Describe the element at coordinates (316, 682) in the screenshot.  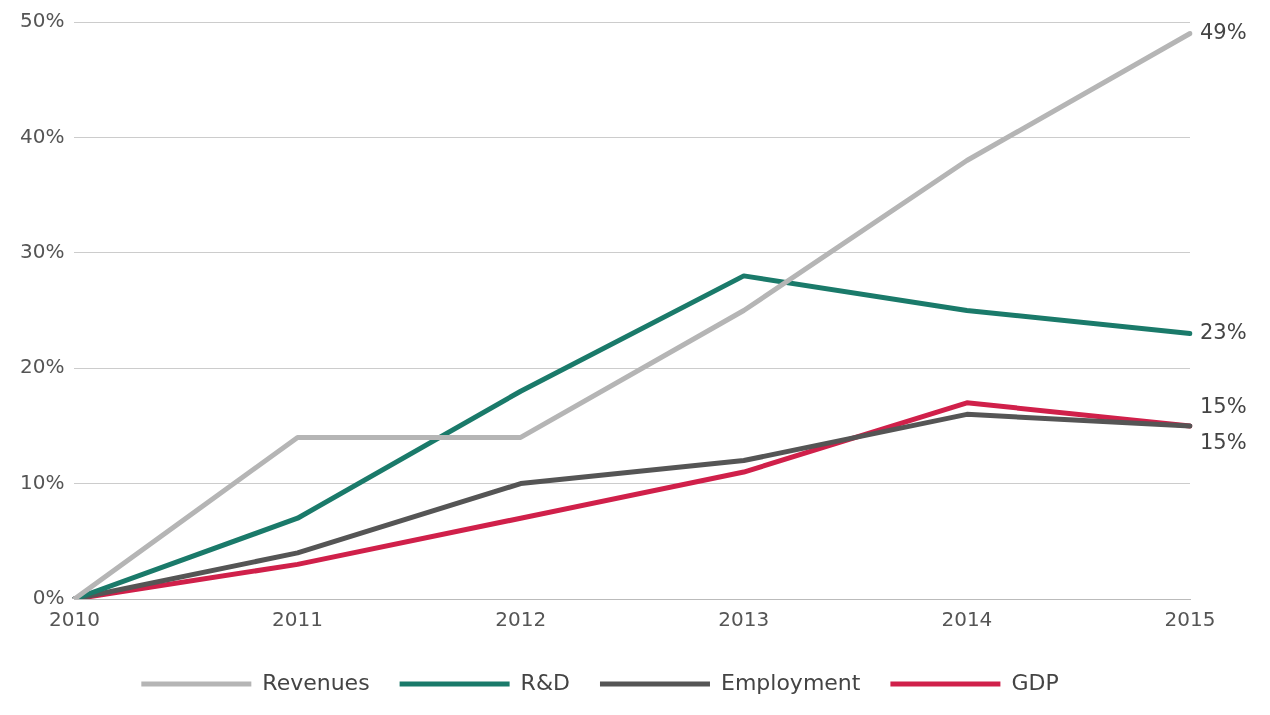
I see `legend-label: Revenues` at that location.